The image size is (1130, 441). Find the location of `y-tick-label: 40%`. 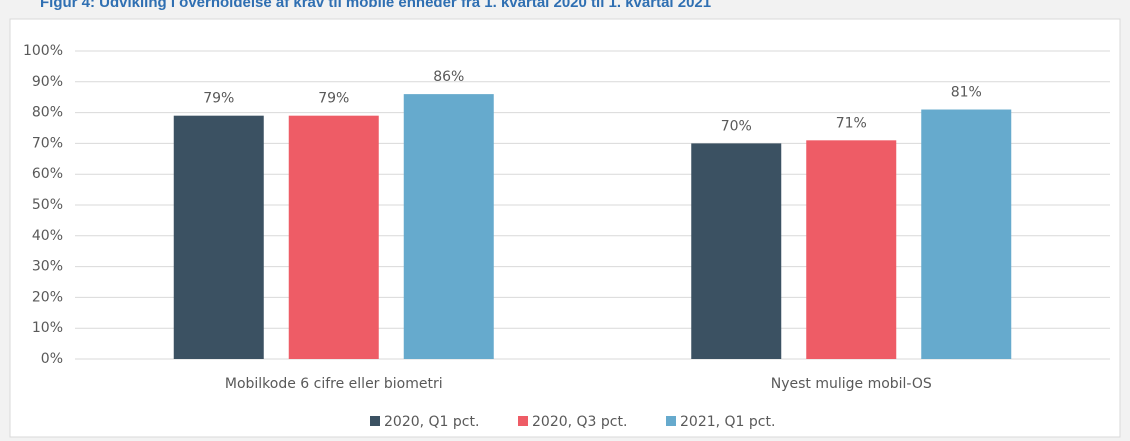

y-tick-label: 40% is located at coordinates (47, 236).